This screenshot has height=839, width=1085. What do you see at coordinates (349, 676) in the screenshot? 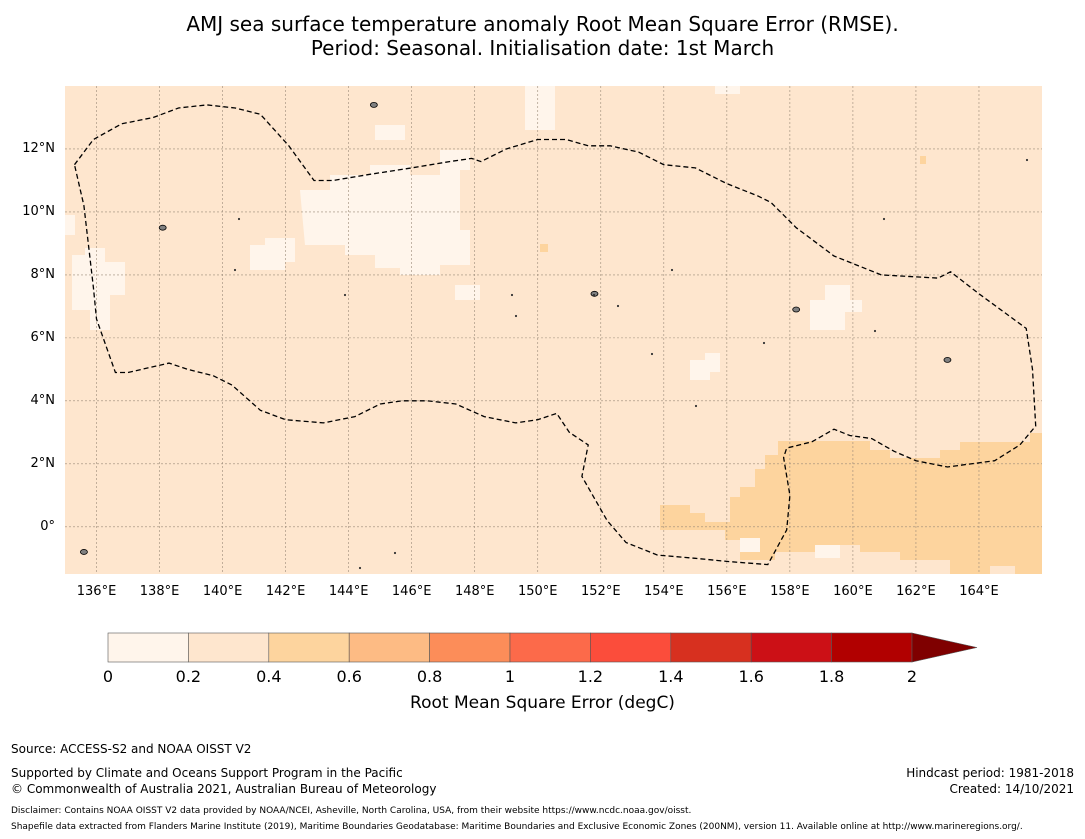
I see `colorbar-tick-label: 0.6` at bounding box center [349, 676].